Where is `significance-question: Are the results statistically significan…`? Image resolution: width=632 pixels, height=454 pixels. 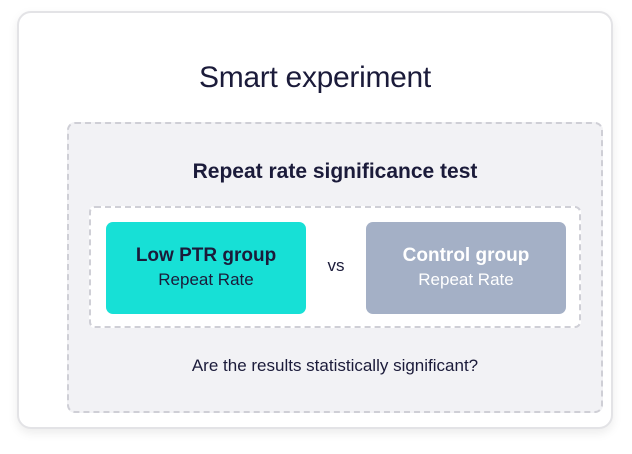 significance-question: Are the results statistically significan… is located at coordinates (335, 365).